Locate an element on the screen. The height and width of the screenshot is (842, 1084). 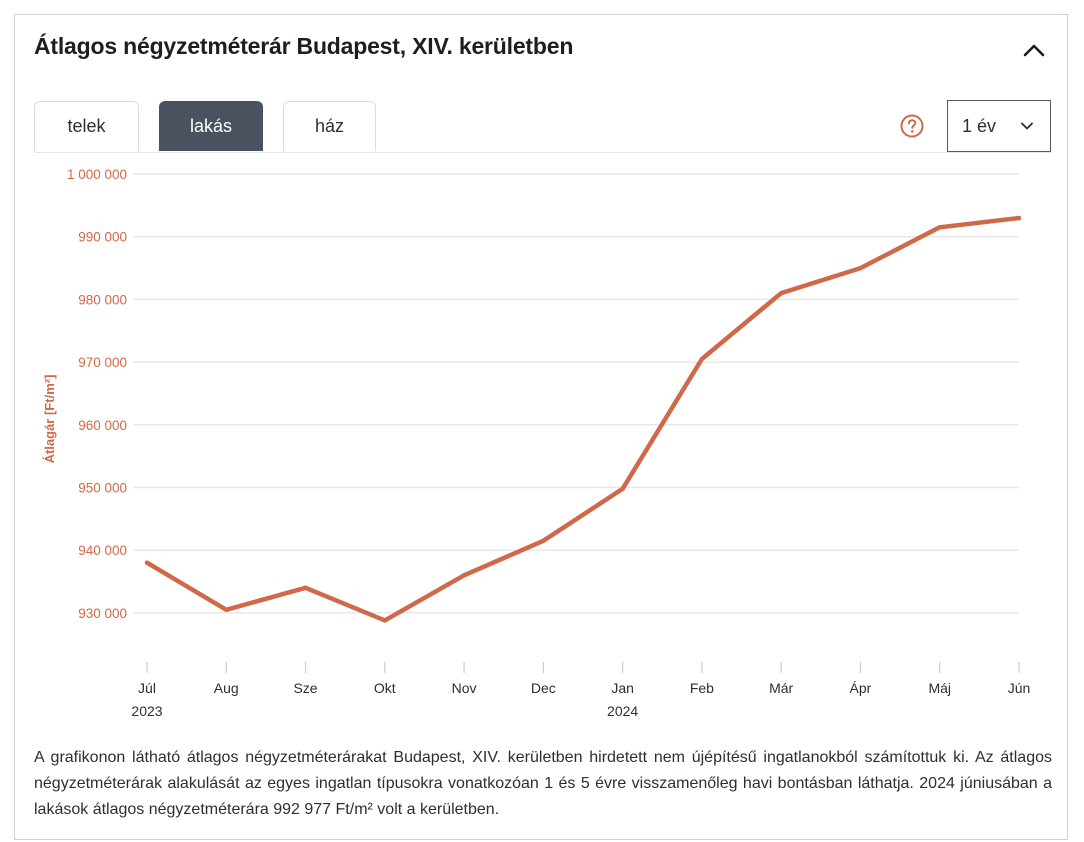
y-tick-label: 930 000 is located at coordinates (102, 613).